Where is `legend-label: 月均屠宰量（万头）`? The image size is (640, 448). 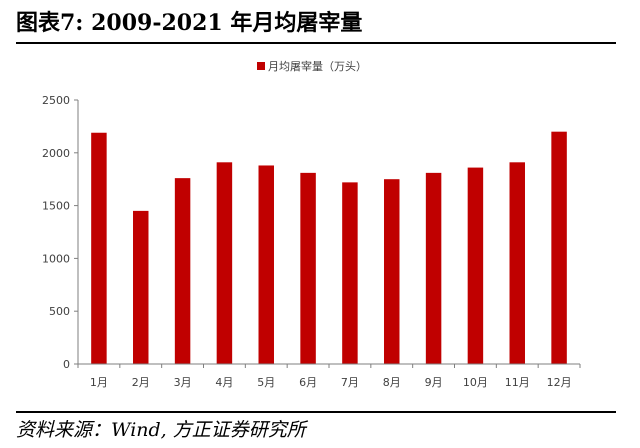 legend-label: 月均屠宰量（万头） is located at coordinates (317, 66).